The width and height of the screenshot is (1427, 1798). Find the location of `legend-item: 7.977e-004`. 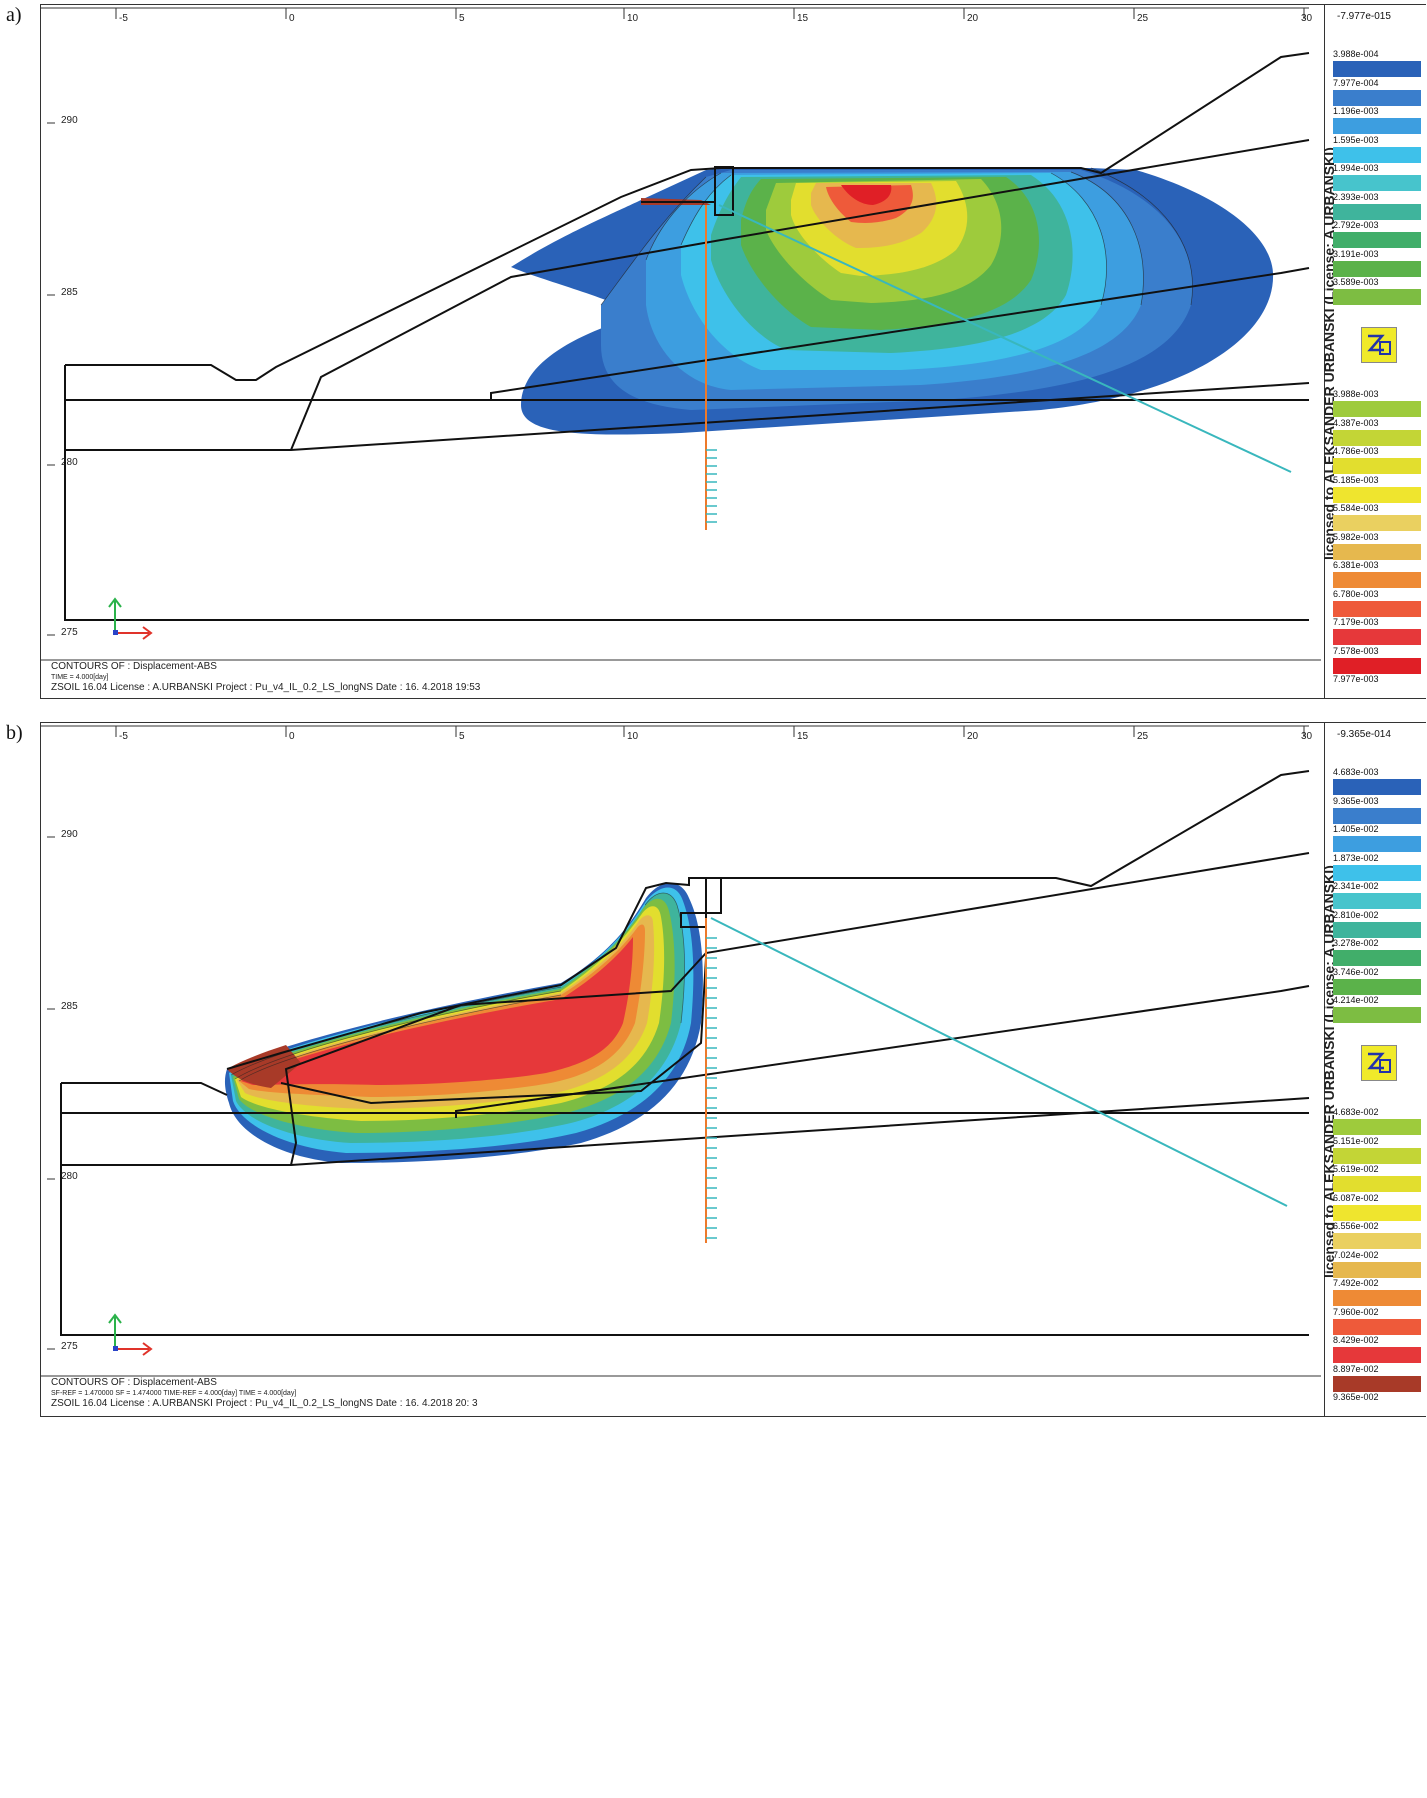

legend-item: 7.977e-004 is located at coordinates (1377, 92).